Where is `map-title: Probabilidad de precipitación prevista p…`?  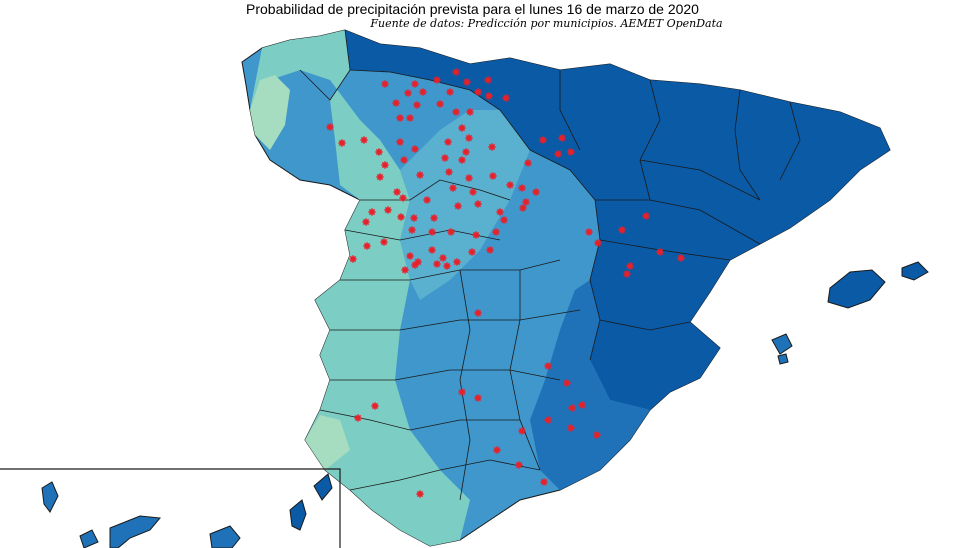
map-title: Probabilidad de precipitación prevista p… is located at coordinates (472, 9).